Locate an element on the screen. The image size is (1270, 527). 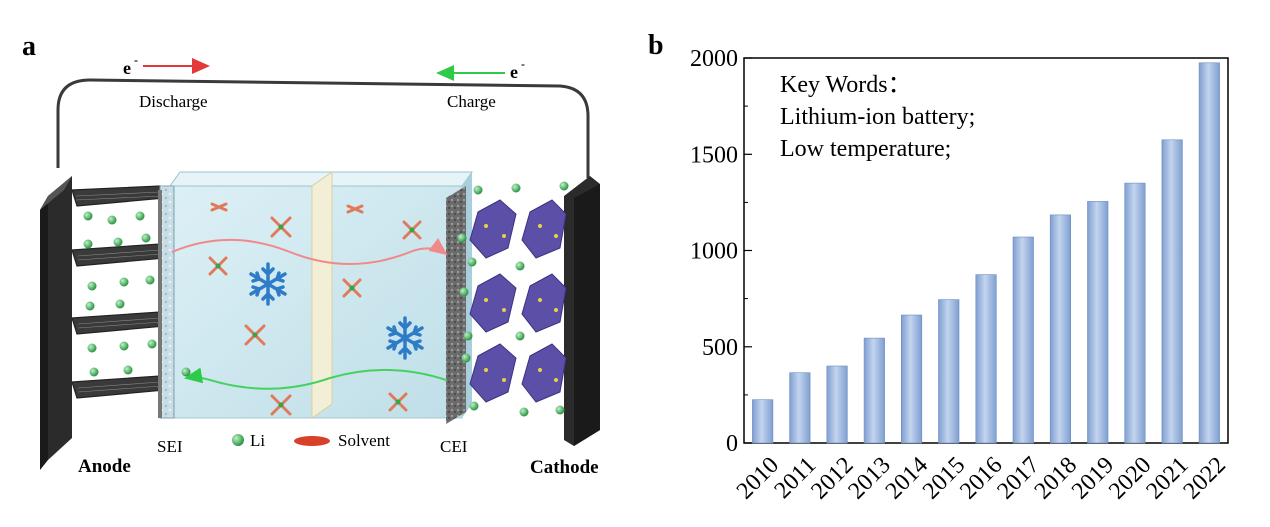
anode-graphite-layers is located at coordinates (118, 292).